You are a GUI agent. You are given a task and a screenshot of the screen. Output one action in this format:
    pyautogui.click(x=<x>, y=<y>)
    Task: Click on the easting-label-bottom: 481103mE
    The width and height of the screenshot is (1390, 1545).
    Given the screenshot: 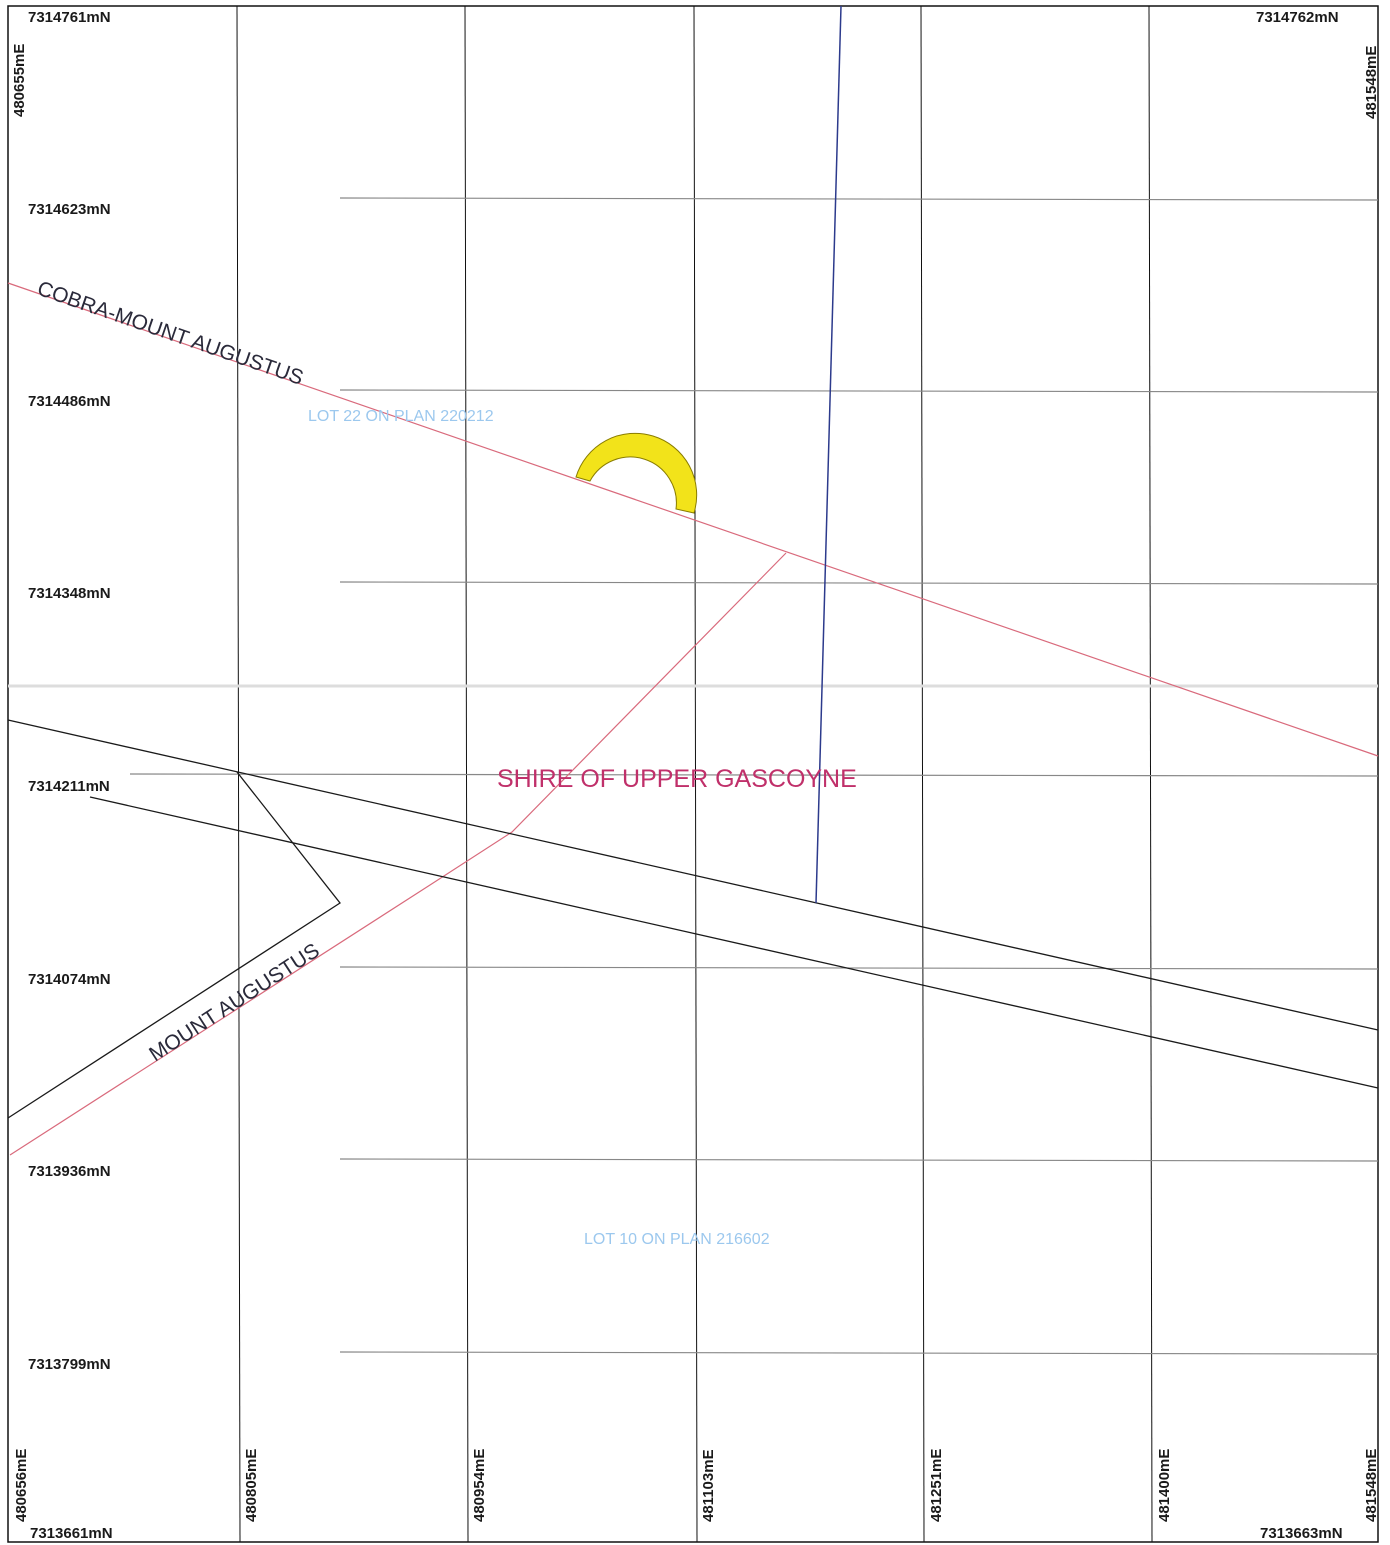 What is the action you would take?
    pyautogui.click(x=708, y=1485)
    